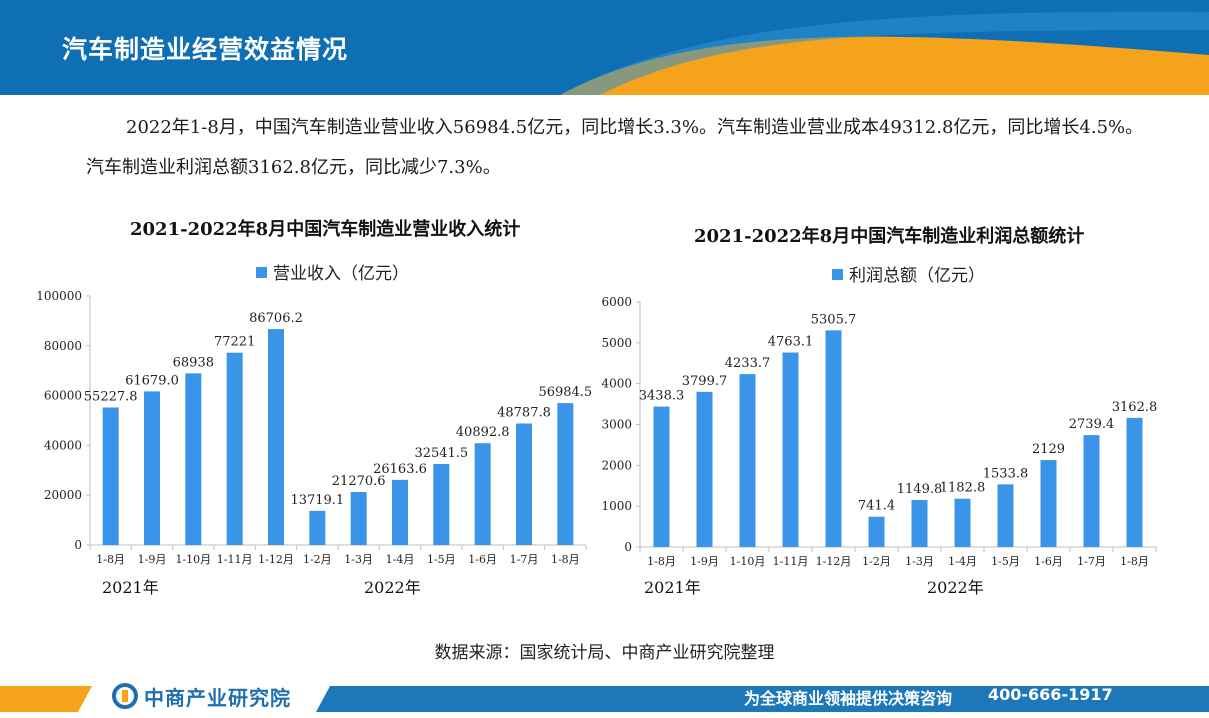  Describe the element at coordinates (235, 559) in the screenshot. I see `revenue-x-tick-label: 1-11月` at that location.